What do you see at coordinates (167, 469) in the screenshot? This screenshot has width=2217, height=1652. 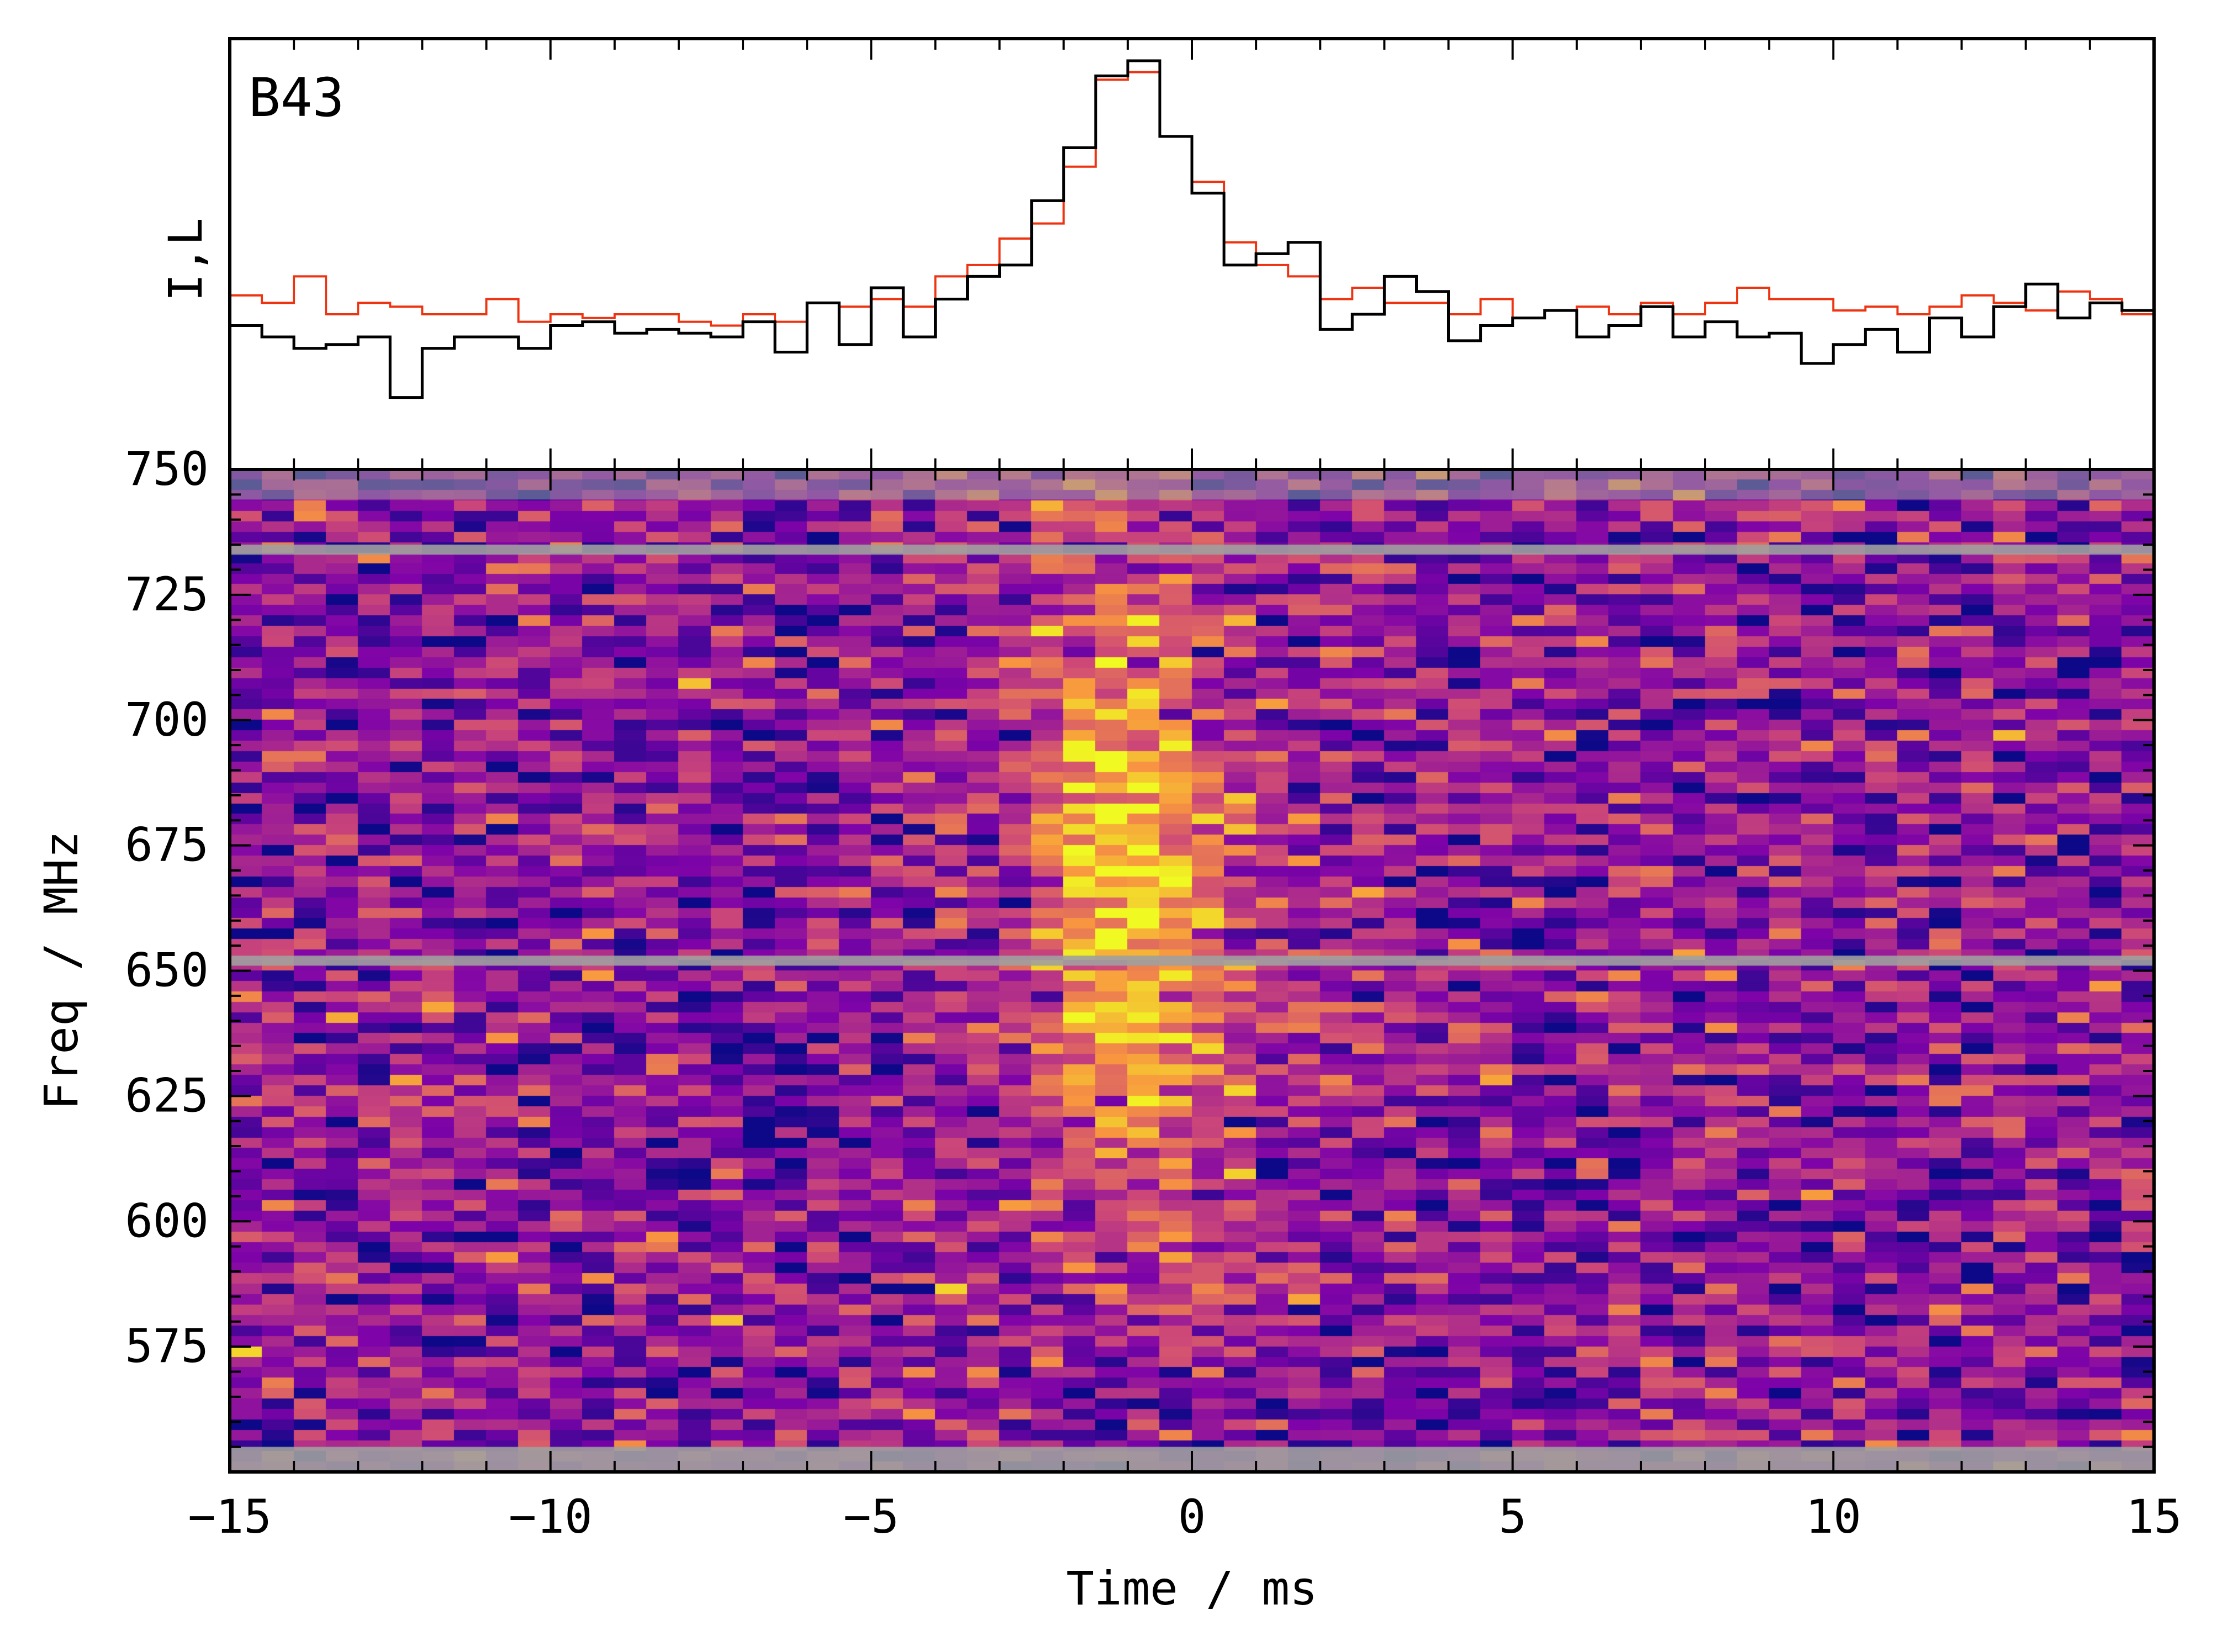 I see `y-tick-label: 750` at bounding box center [167, 469].